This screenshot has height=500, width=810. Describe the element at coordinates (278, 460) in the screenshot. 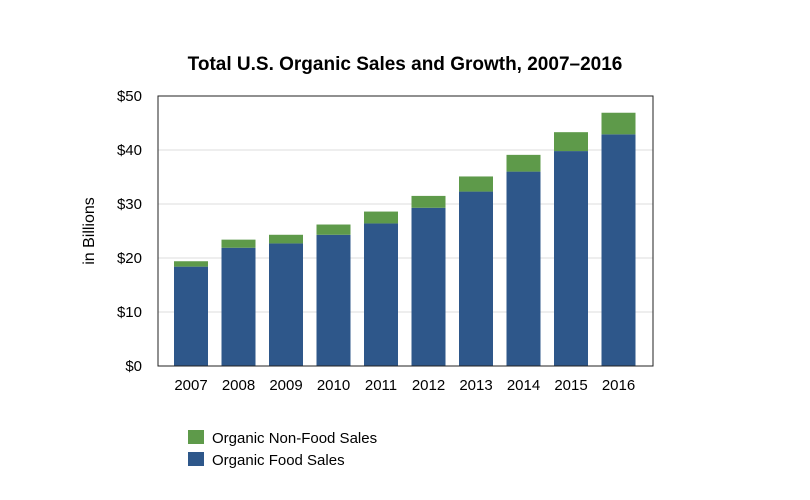

I see `legend-label-food: Organic Food Sales` at that location.